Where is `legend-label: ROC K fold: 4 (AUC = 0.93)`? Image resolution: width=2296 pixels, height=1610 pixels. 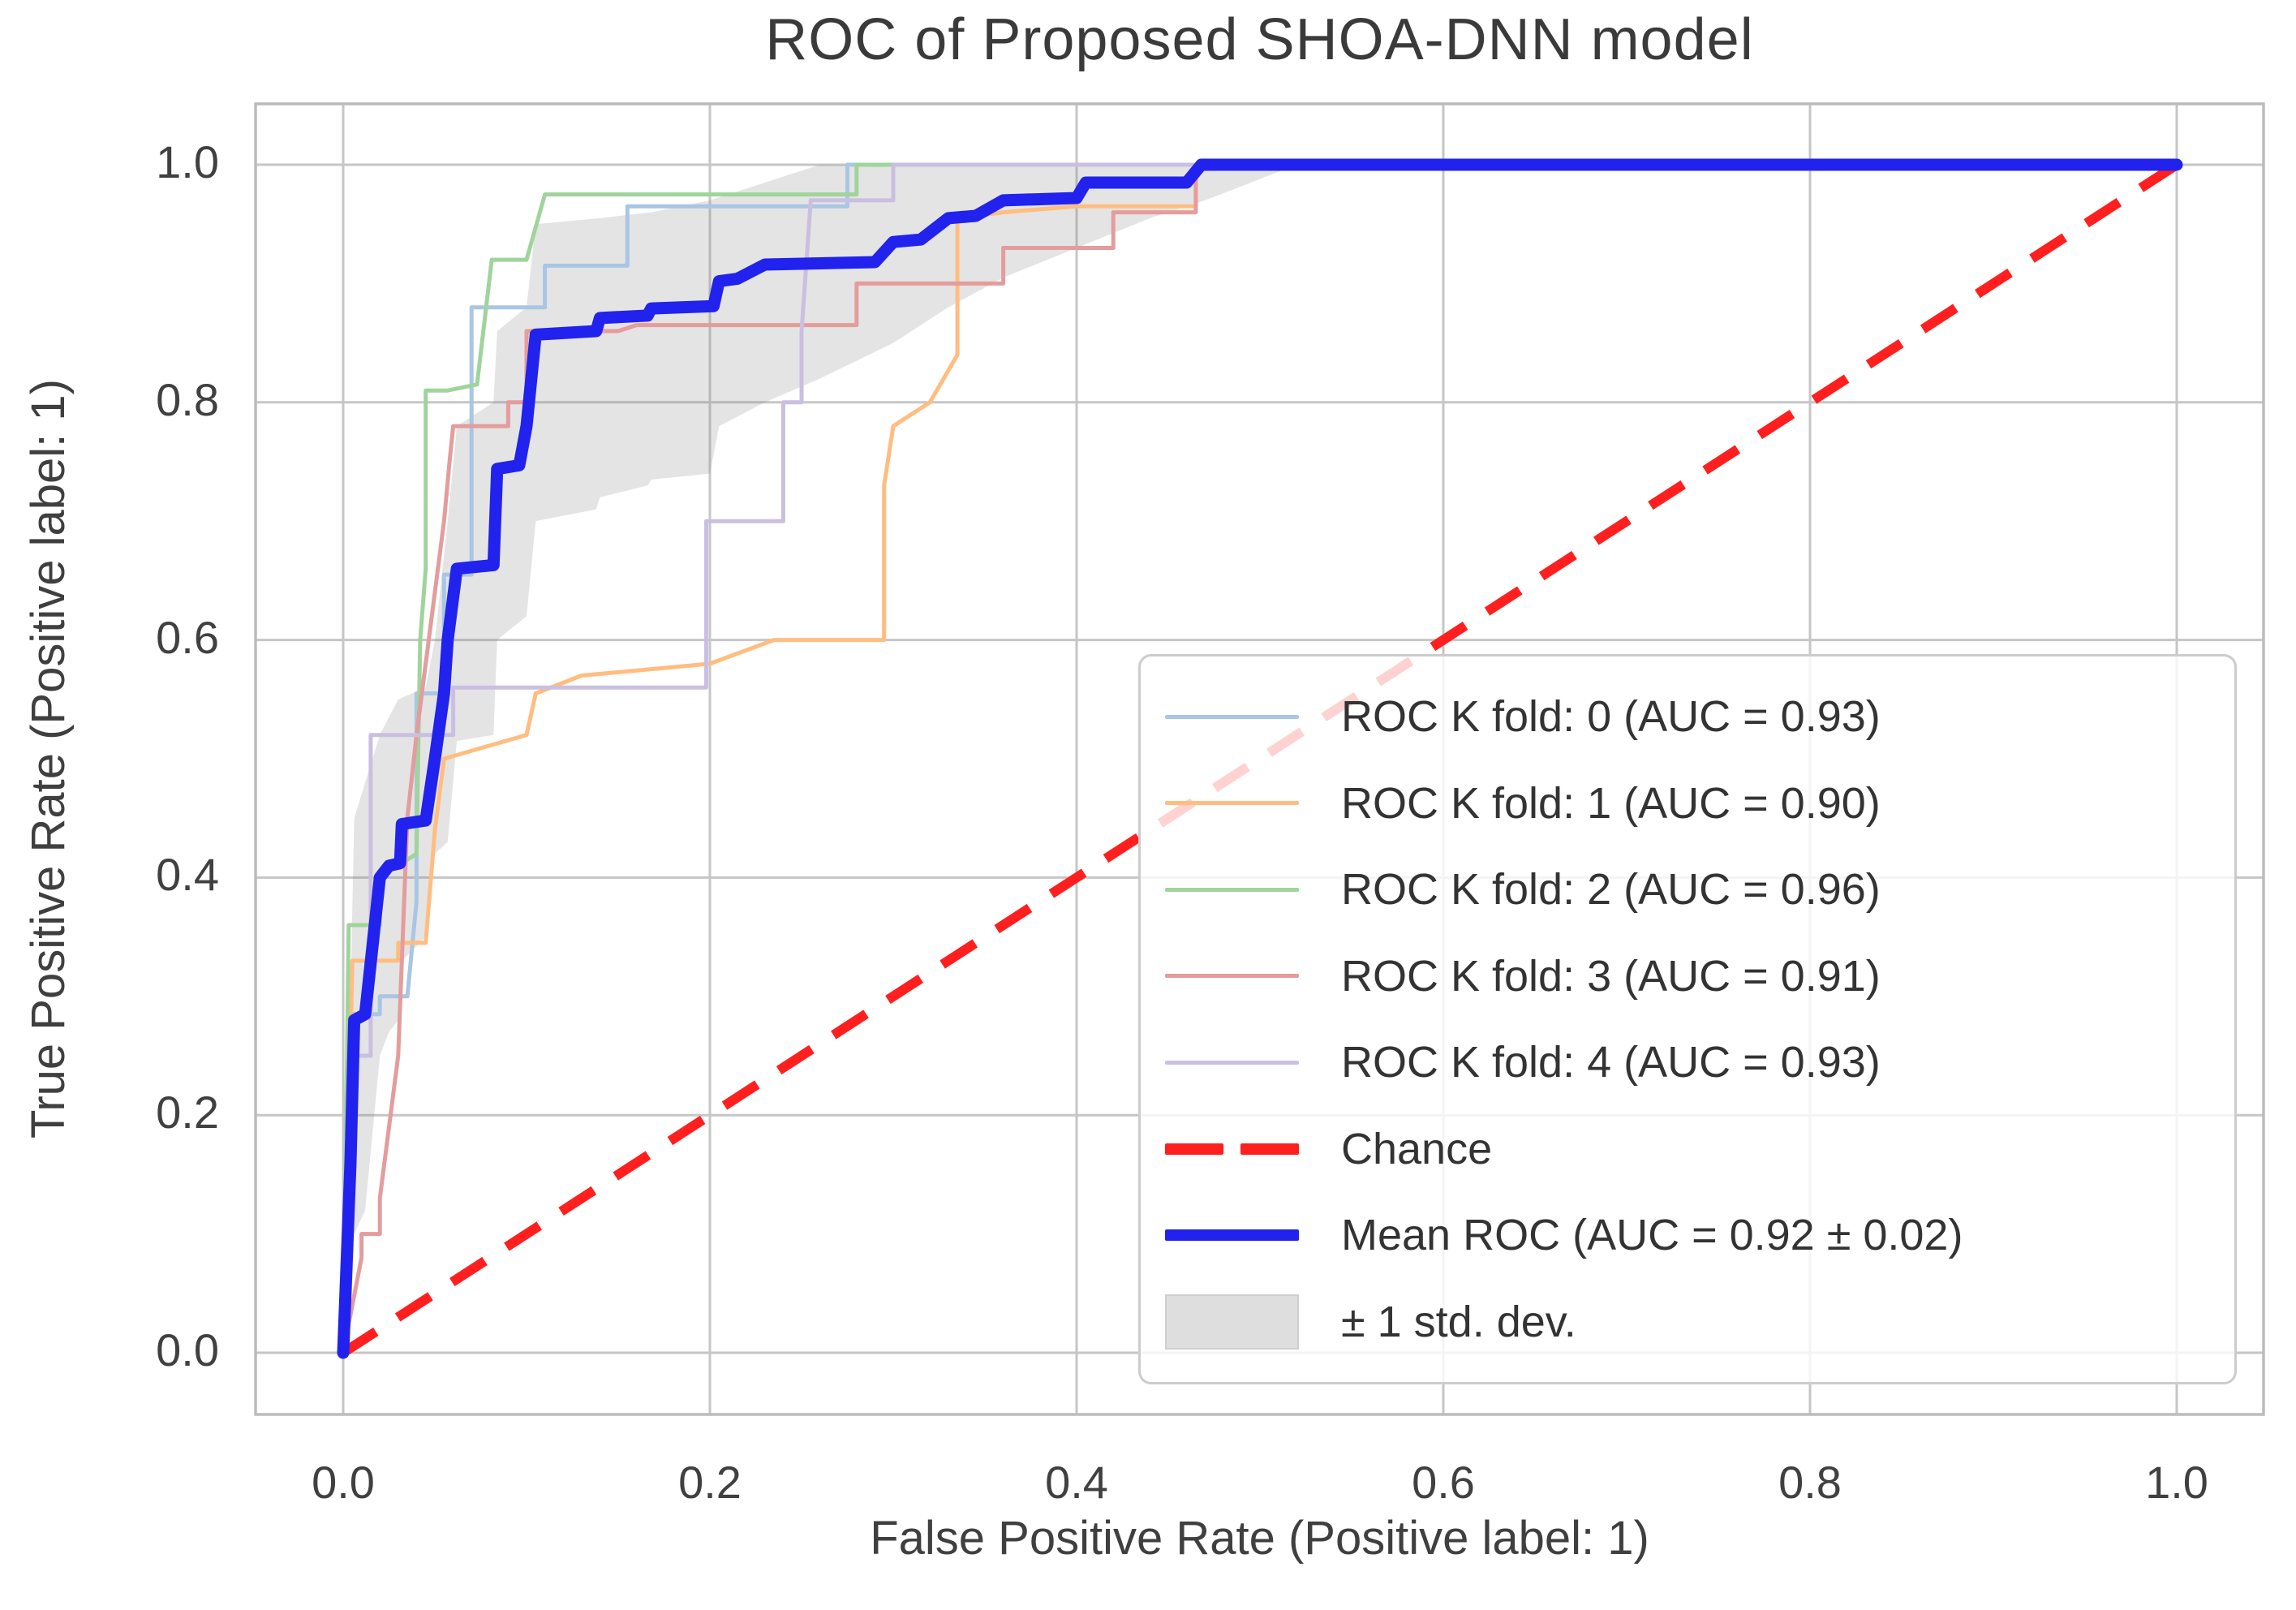
legend-label: ROC K fold: 4 (AUC = 0.93) is located at coordinates (1611, 1062).